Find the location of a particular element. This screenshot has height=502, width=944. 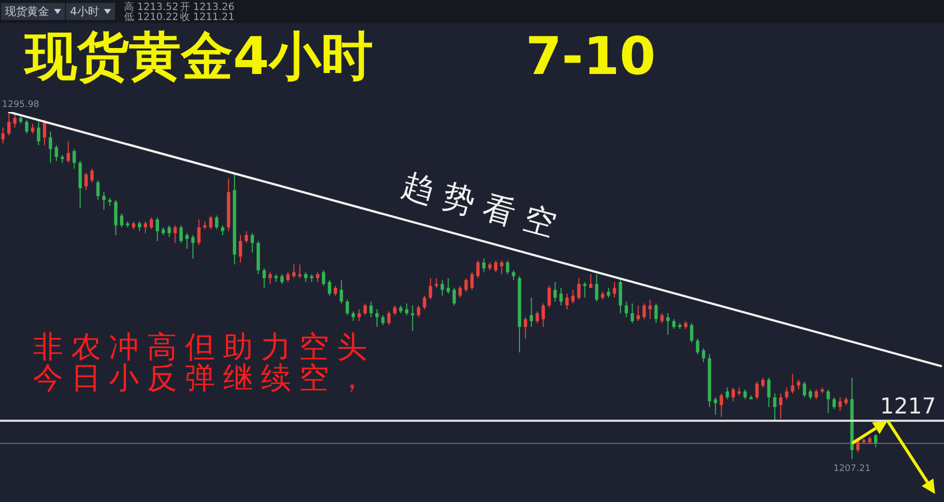

ref-line-label: 1217 is located at coordinates (908, 407).